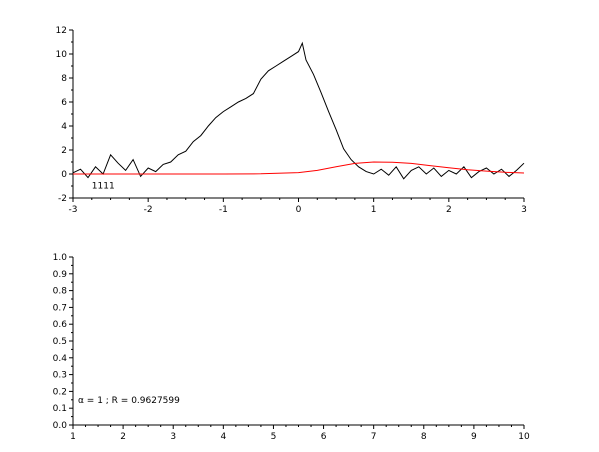 This screenshot has width=599, height=452. Describe the element at coordinates (299, 210) in the screenshot. I see `x-tick-label: 0` at that location.